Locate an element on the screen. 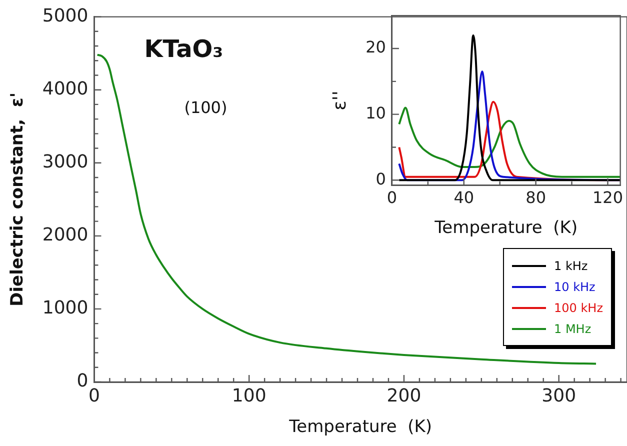 This screenshot has height=446, width=627. y-tick-label: 1000 is located at coordinates (65, 308).